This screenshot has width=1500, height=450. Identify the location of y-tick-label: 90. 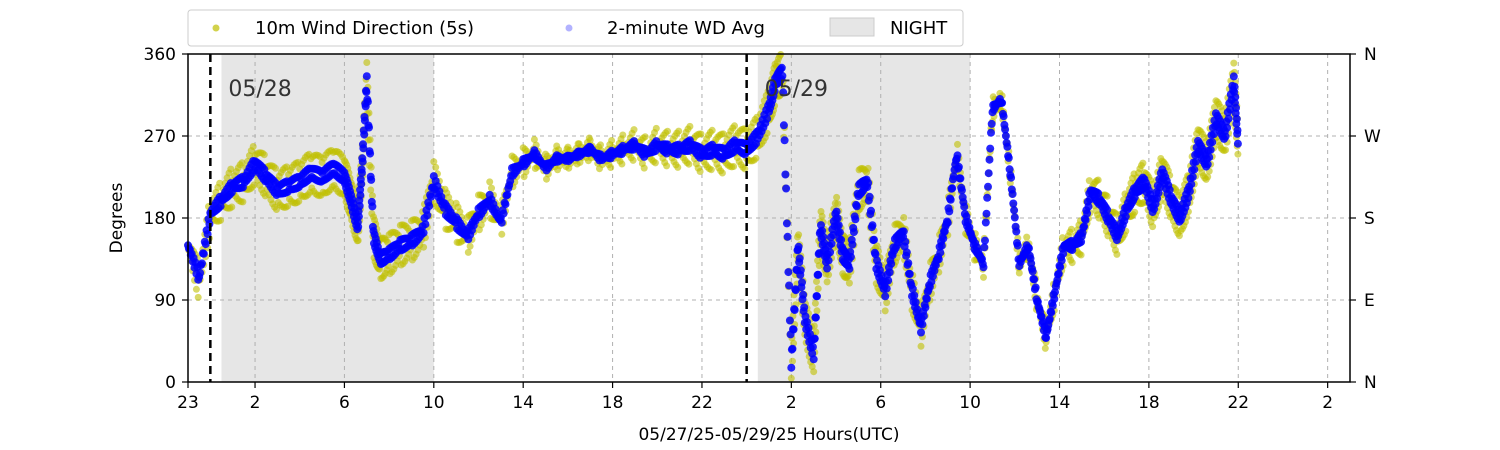
(165, 301).